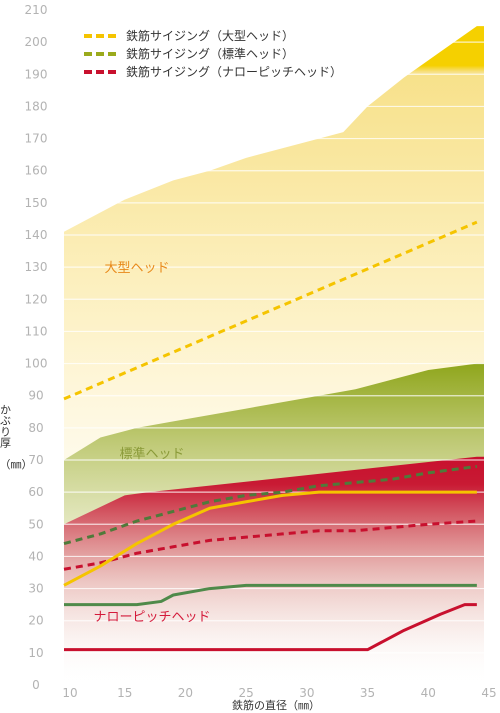  What do you see at coordinates (35, 556) in the screenshot?
I see `y-tick-label-40: 40` at bounding box center [35, 556].